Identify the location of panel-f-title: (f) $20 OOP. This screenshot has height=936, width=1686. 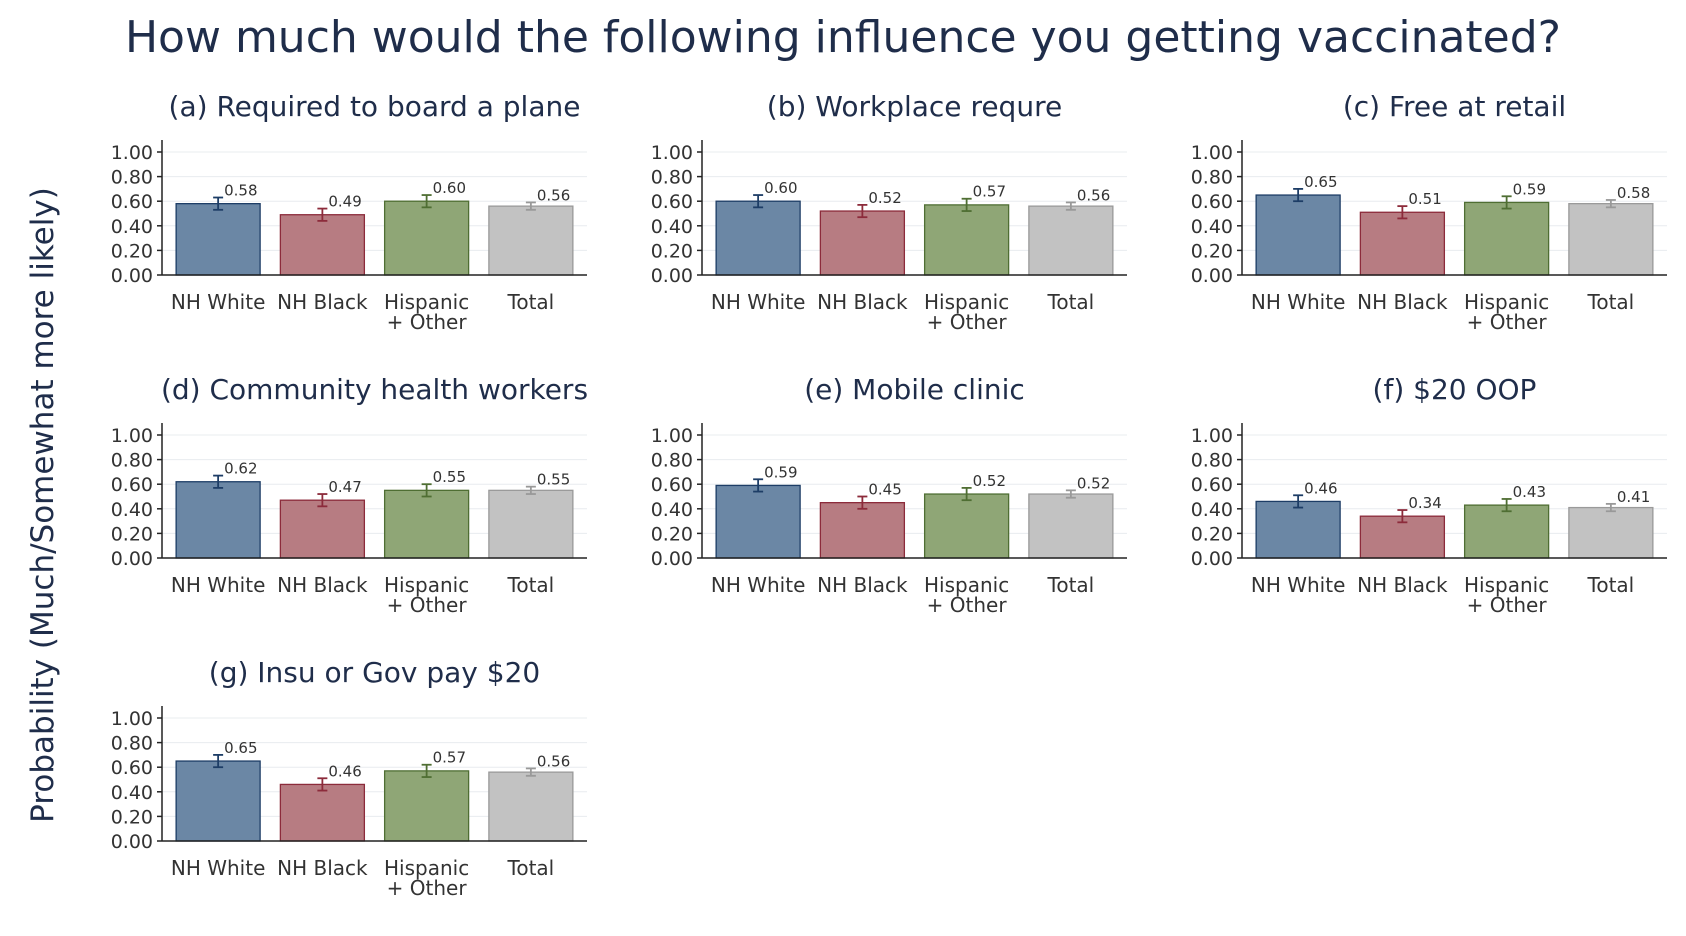
(1455, 389).